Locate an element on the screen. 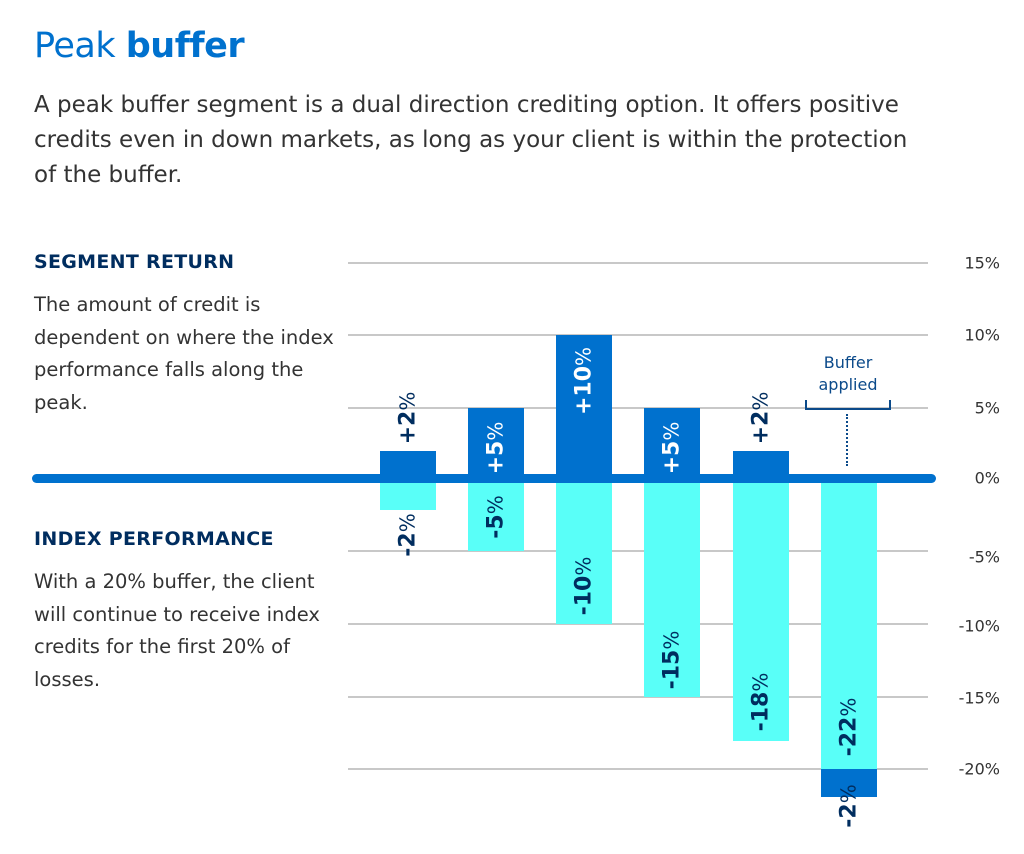 The width and height of the screenshot is (1024, 854). ytick-15: 15% is located at coordinates (982, 263).